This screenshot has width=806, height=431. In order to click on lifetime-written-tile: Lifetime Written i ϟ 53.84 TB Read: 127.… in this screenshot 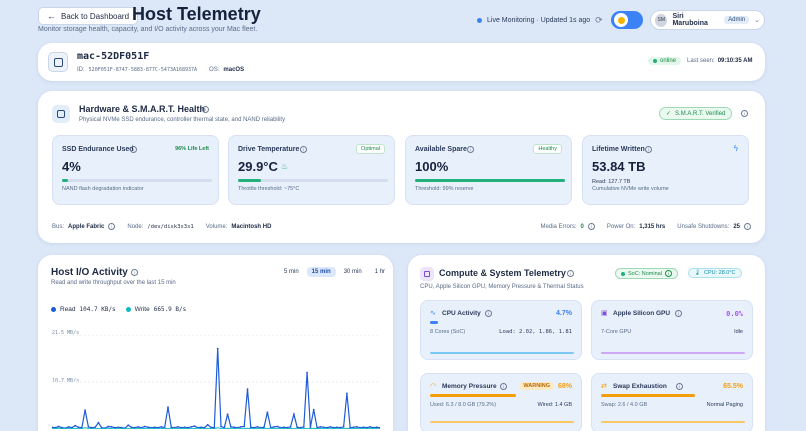, I will do `click(665, 170)`.